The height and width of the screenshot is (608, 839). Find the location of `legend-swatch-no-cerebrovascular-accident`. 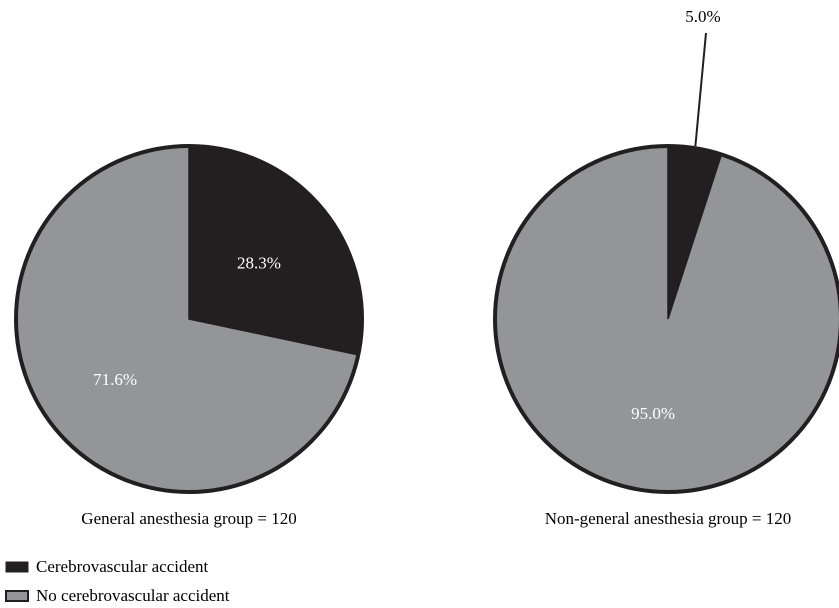

legend-swatch-no-cerebrovascular-accident is located at coordinates (17, 596).